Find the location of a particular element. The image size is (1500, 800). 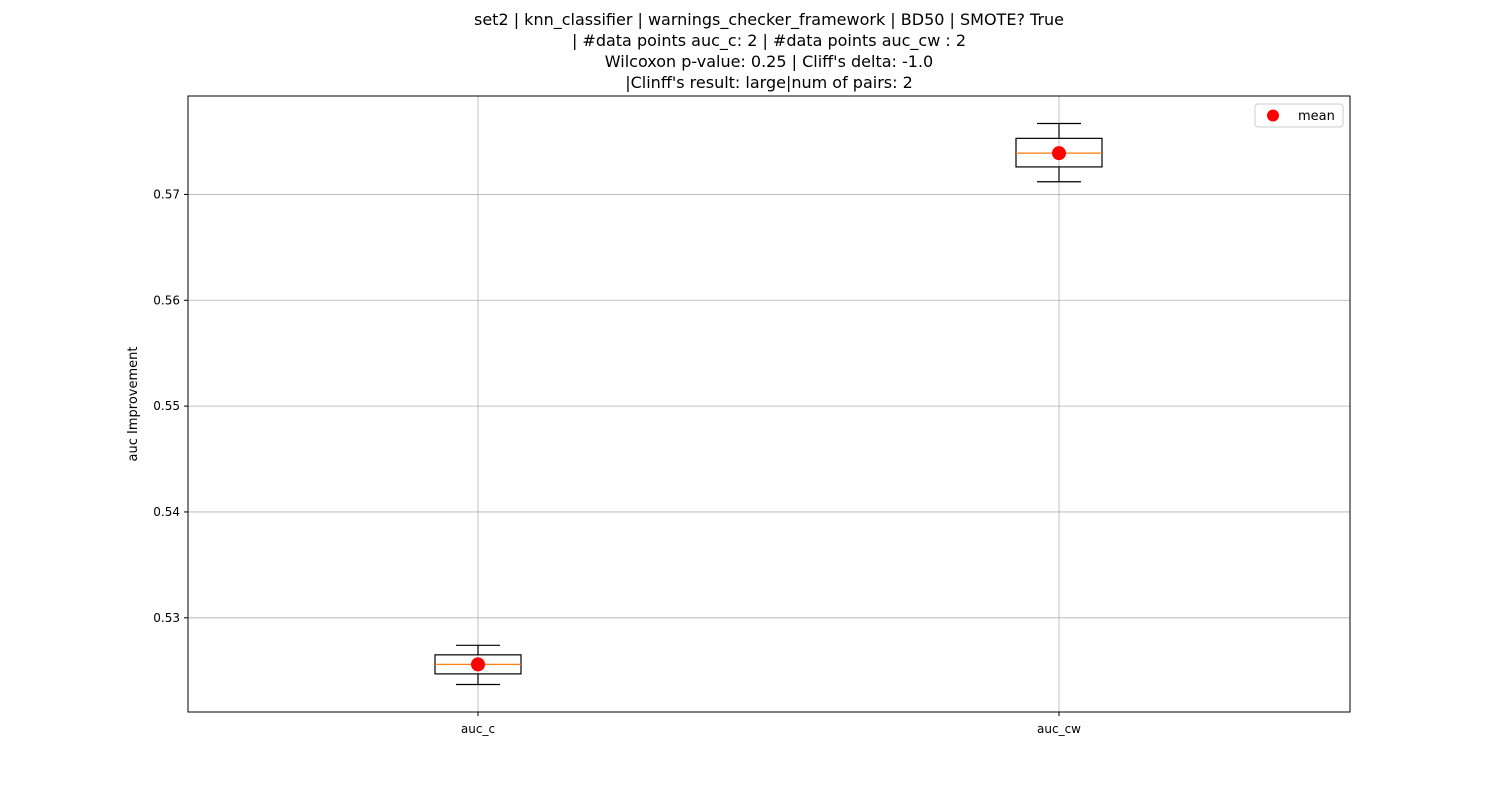

y-tick-label: 0.57 is located at coordinates (166, 194).